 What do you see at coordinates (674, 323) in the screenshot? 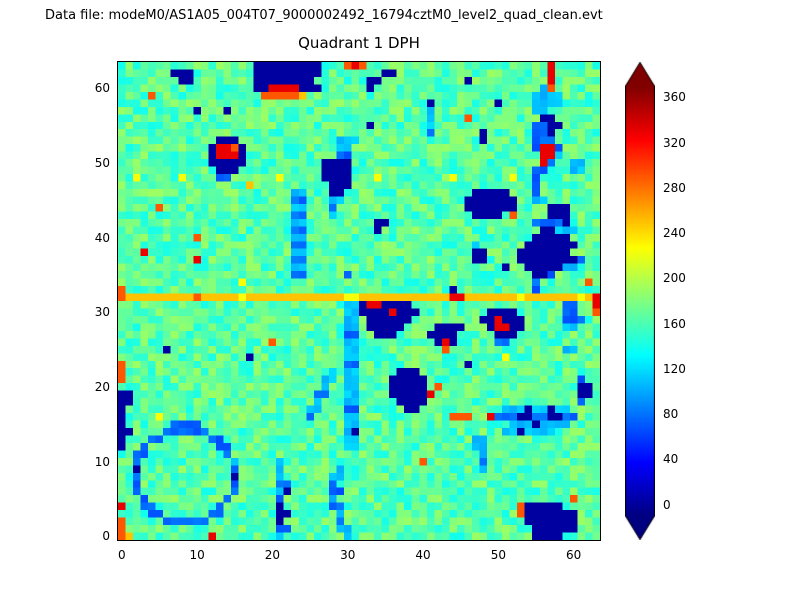
I see `colorbar-tick-label: 160` at bounding box center [674, 323].